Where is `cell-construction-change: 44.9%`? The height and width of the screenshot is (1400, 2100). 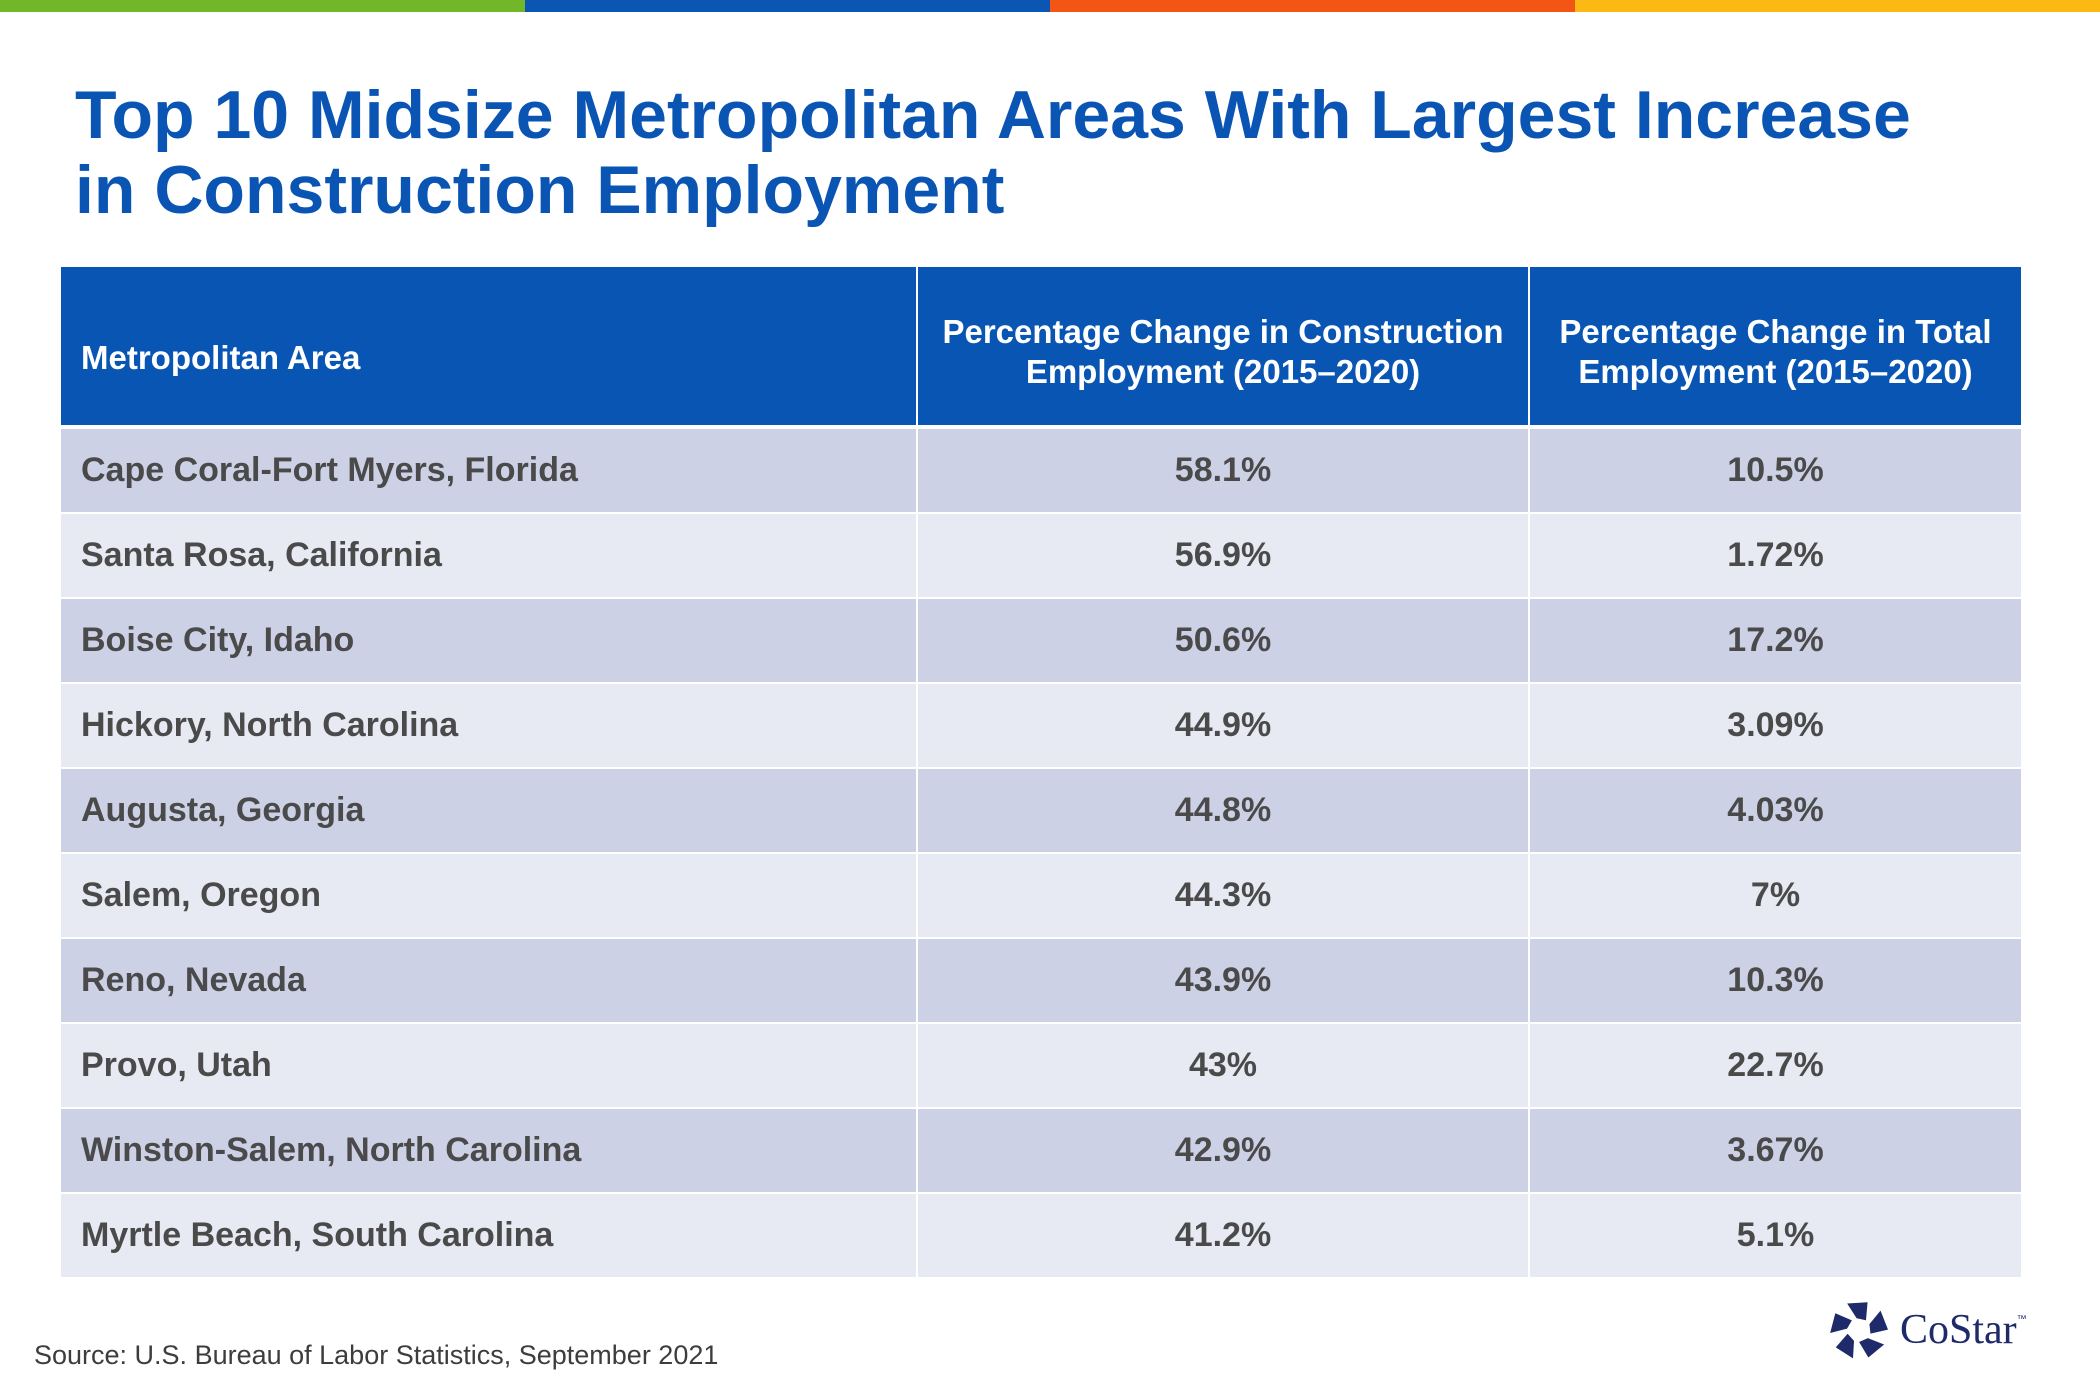
cell-construction-change: 44.9% is located at coordinates (1223, 726).